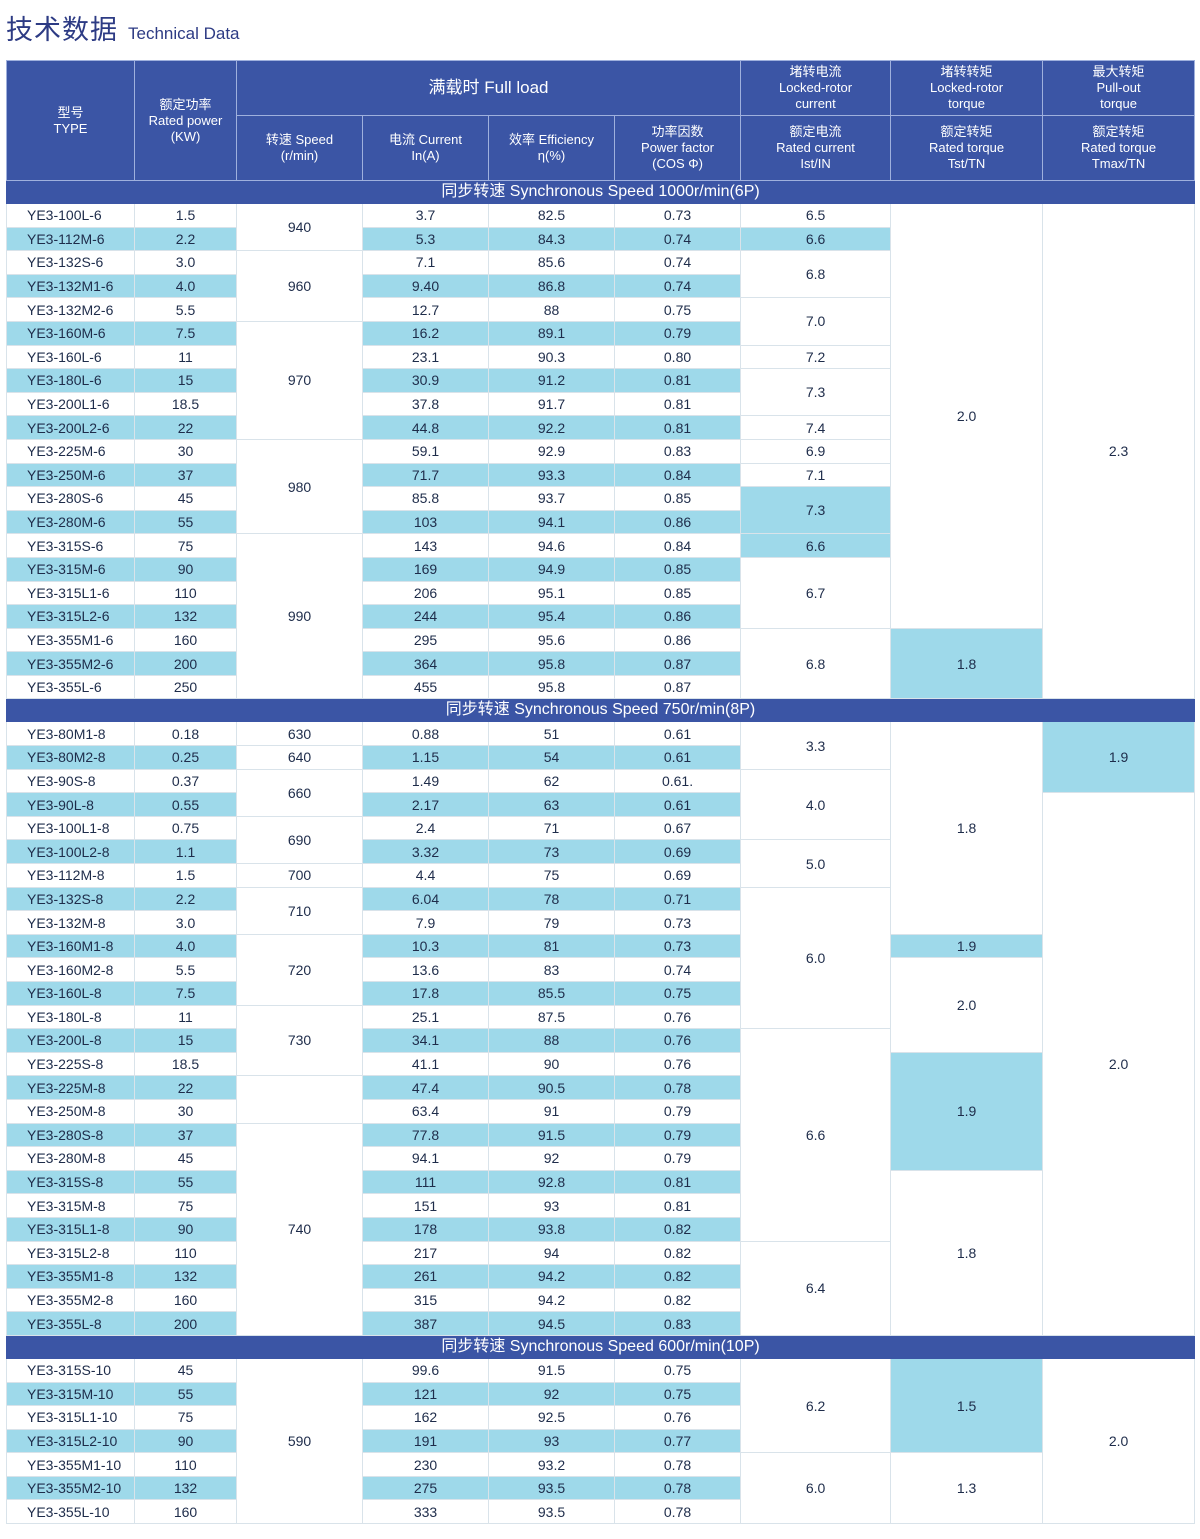 The width and height of the screenshot is (1200, 1539). I want to click on cell-type: YE3-160L-8, so click(70, 993).